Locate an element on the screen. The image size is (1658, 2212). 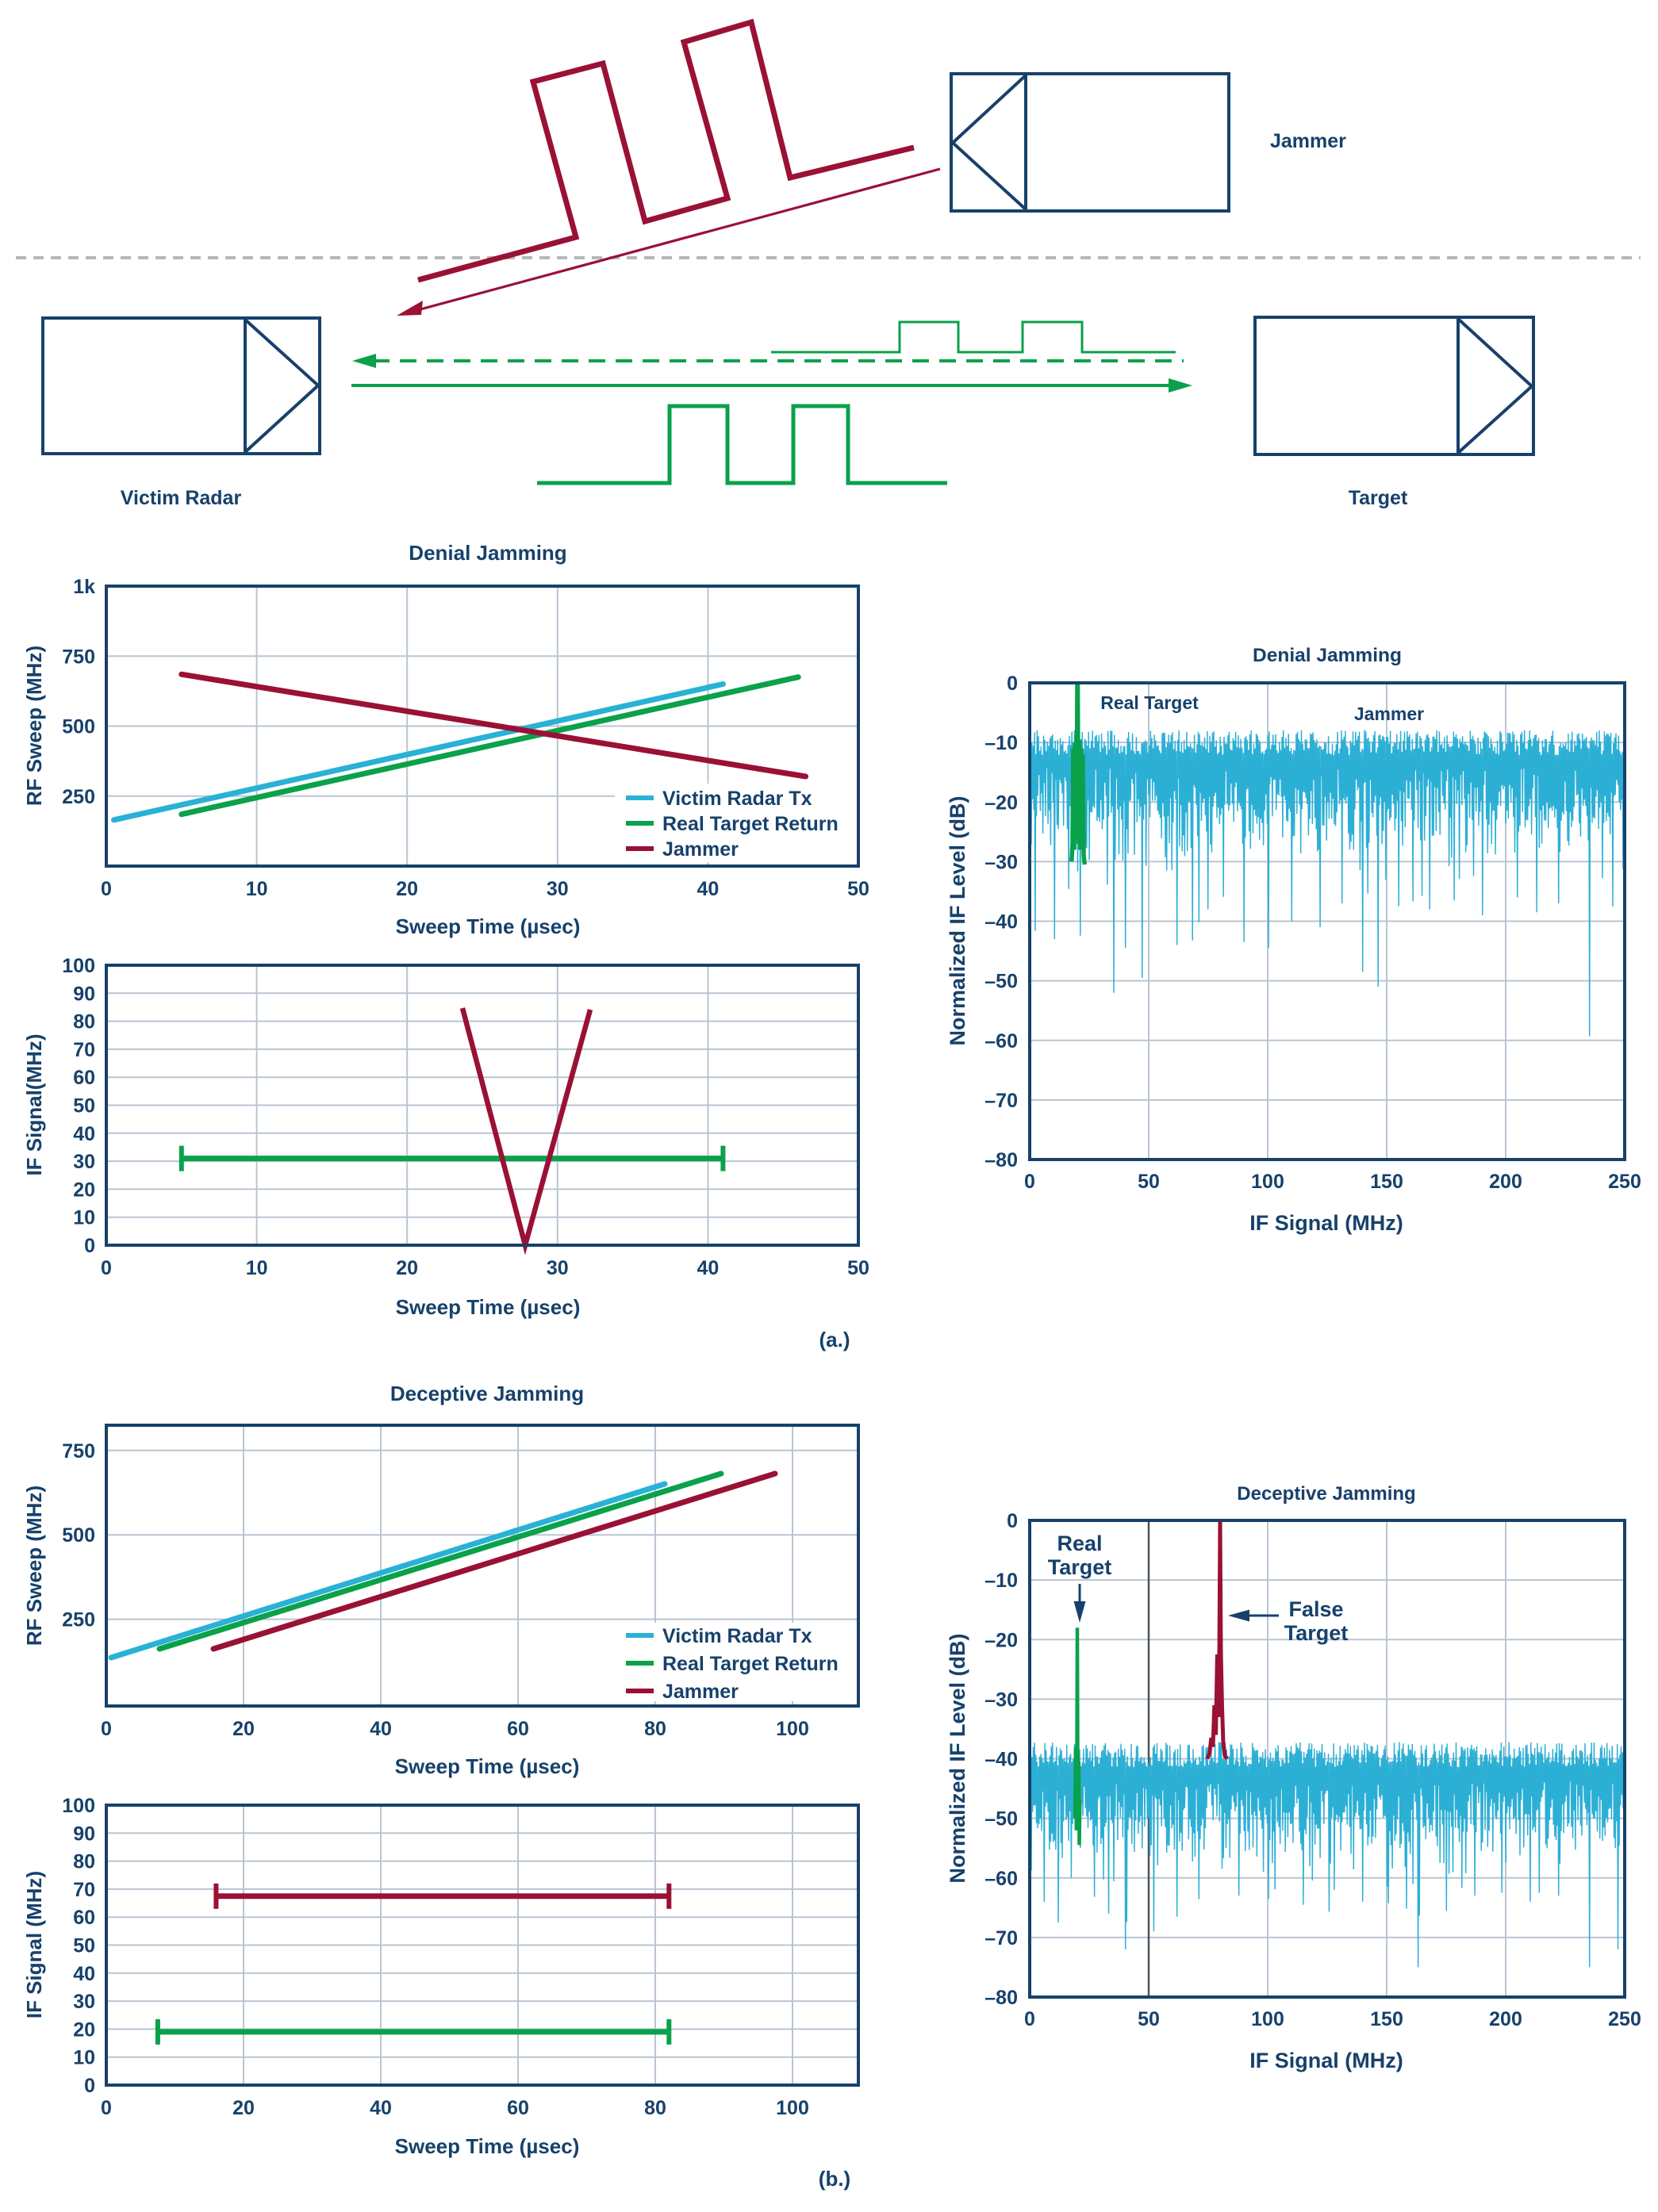
svg-text: False is located at coordinates (1315, 1609).